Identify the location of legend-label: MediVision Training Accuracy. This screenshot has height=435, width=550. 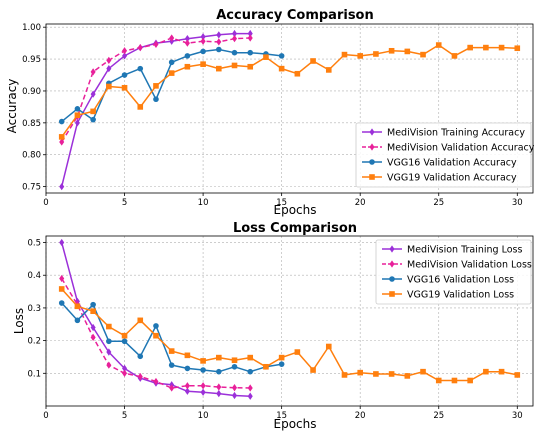
(456, 133).